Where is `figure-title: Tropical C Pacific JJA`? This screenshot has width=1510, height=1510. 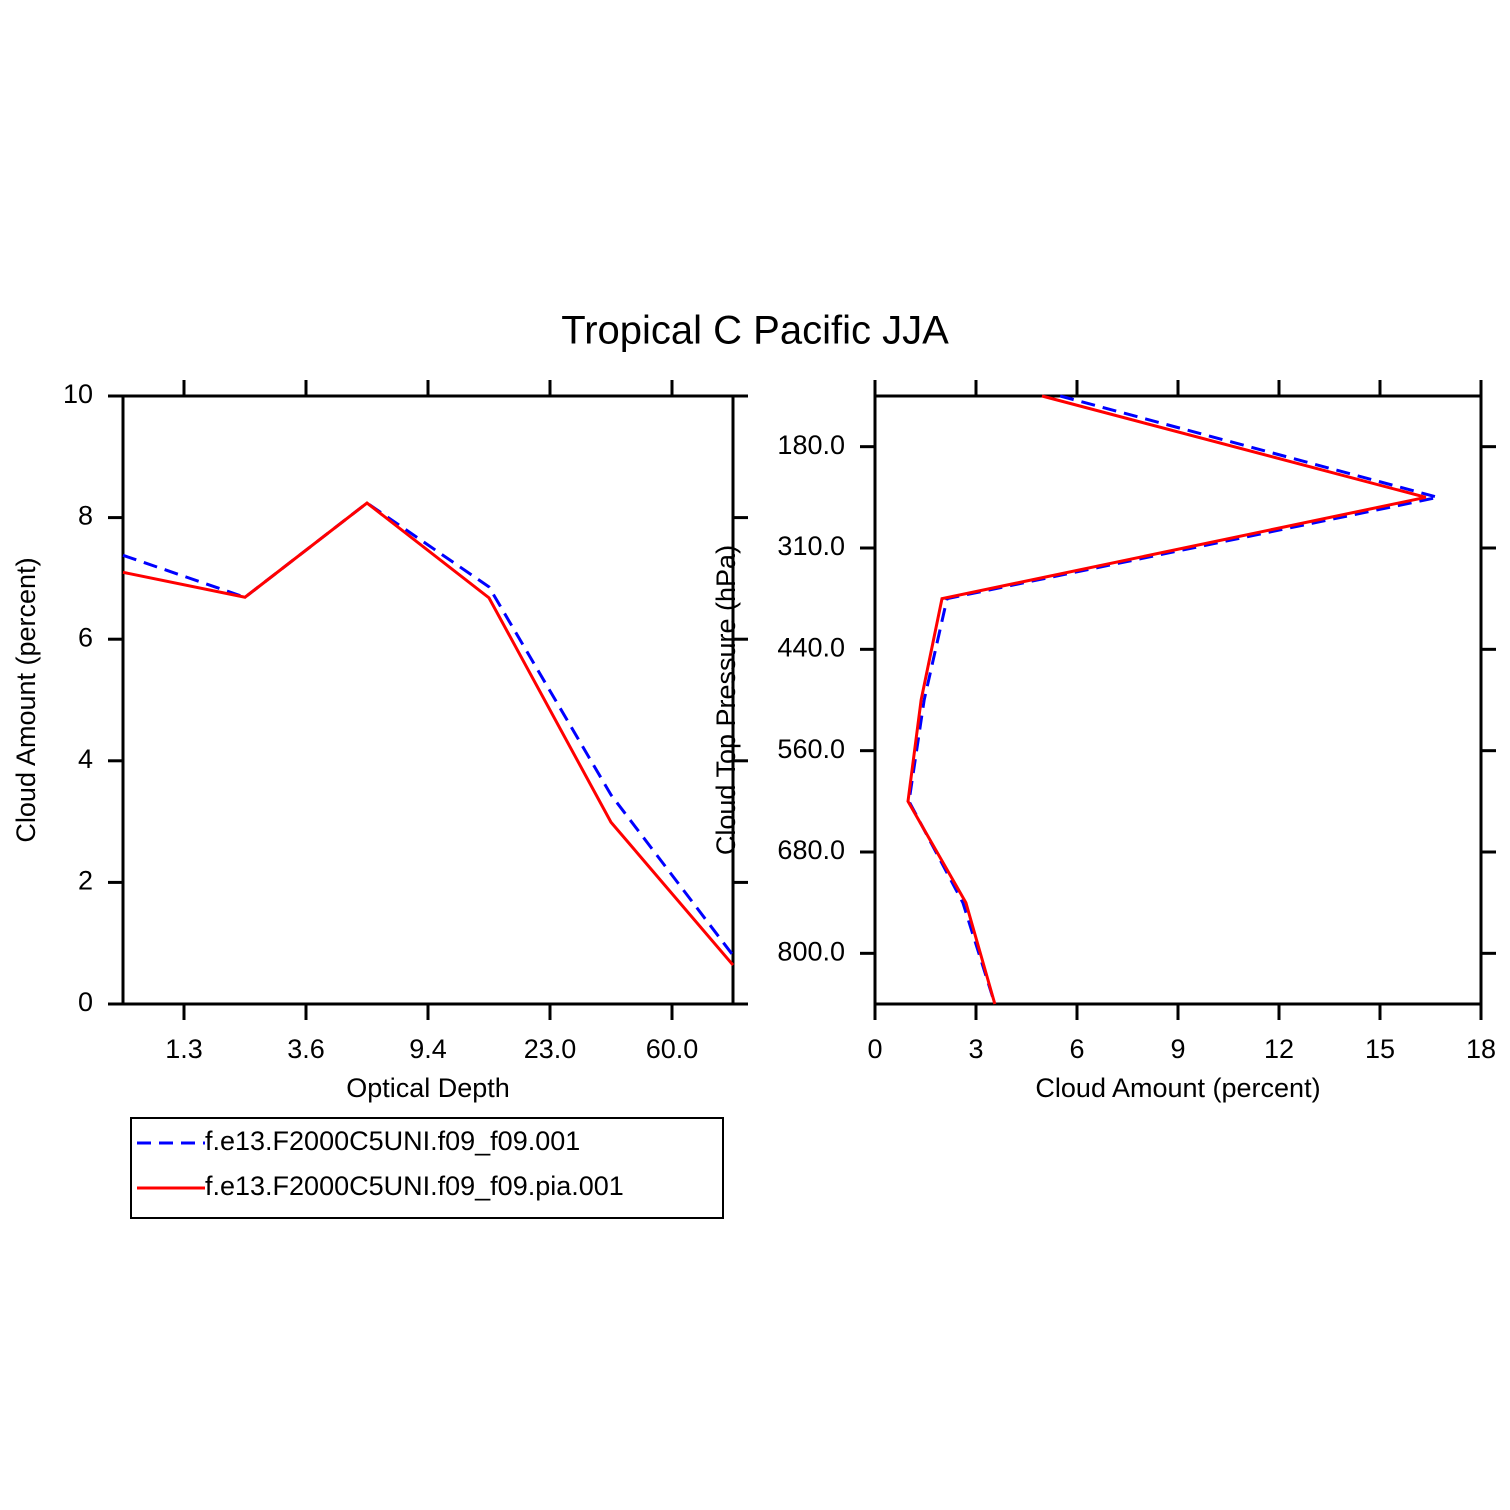
figure-title: Tropical C Pacific JJA is located at coordinates (755, 331).